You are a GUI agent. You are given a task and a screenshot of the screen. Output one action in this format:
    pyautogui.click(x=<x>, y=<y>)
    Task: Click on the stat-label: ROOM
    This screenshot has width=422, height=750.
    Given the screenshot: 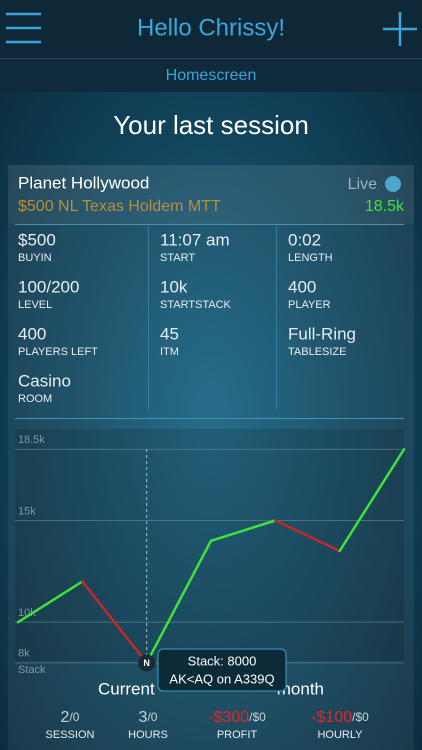 What is the action you would take?
    pyautogui.click(x=35, y=399)
    